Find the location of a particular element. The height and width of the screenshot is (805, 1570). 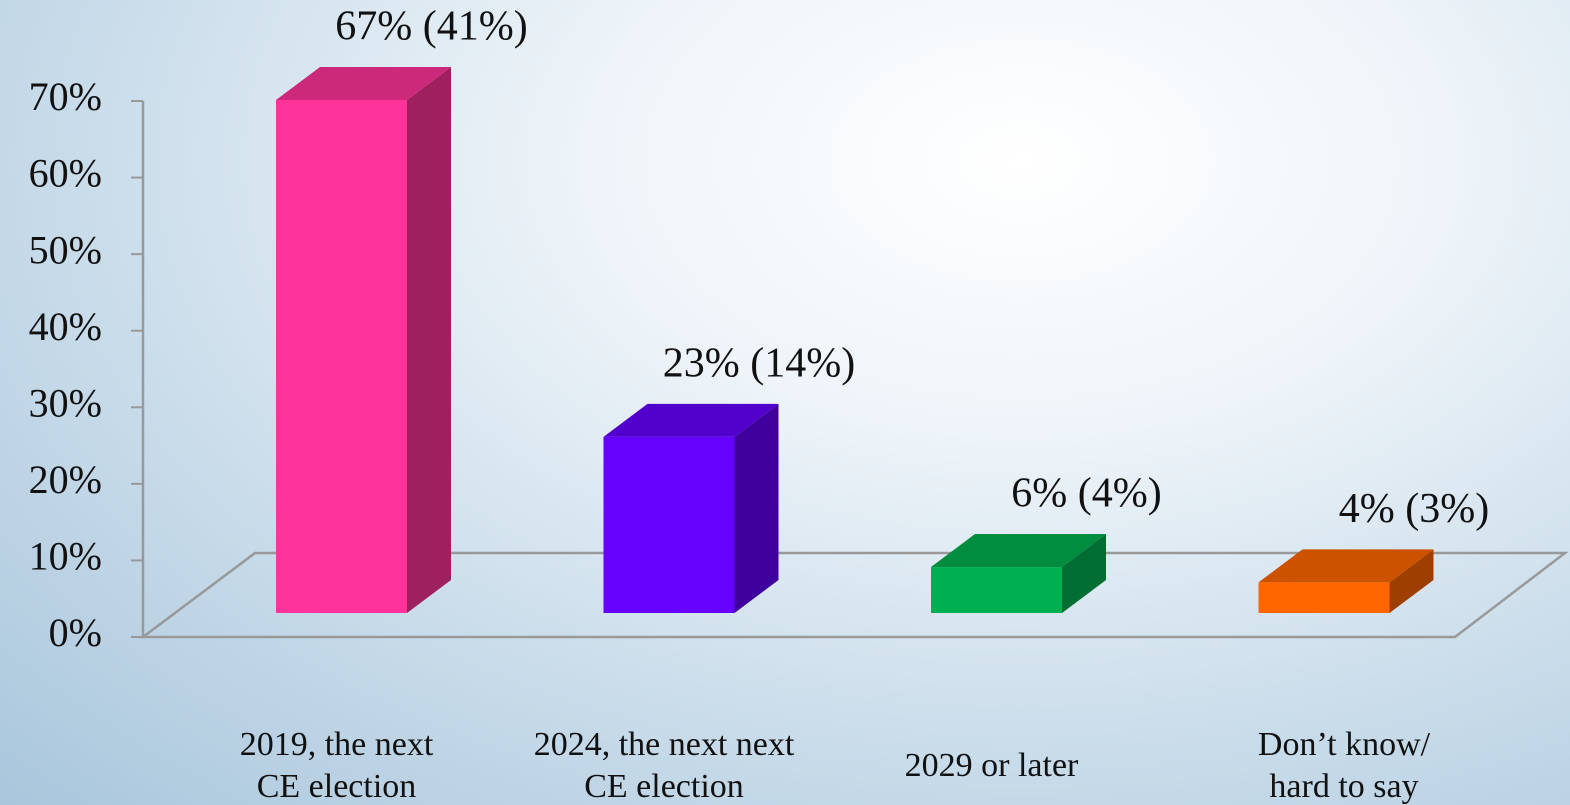

y-tick-label: 60% is located at coordinates (65, 173).